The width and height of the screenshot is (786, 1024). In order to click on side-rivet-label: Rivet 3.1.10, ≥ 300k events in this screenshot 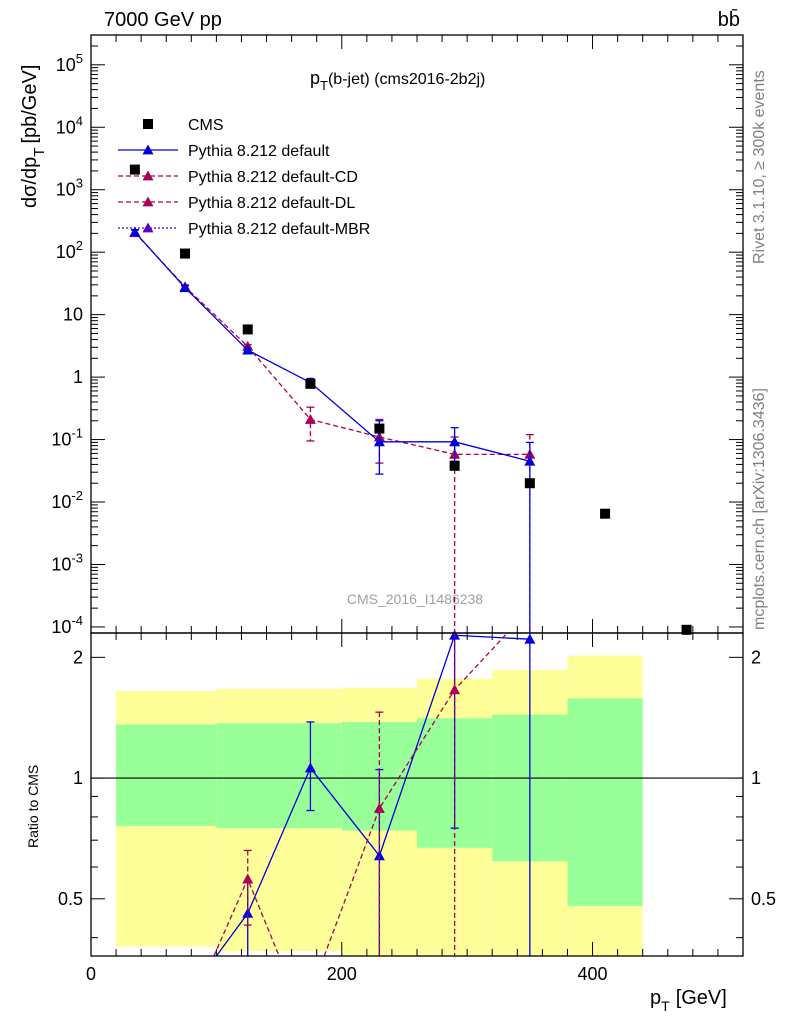, I will do `click(759, 167)`.